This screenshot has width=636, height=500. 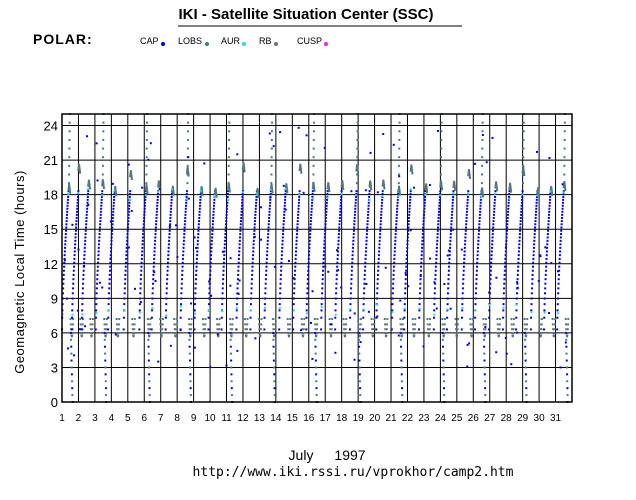 I want to click on legend-label-cusp: CUSP, so click(x=309, y=41).